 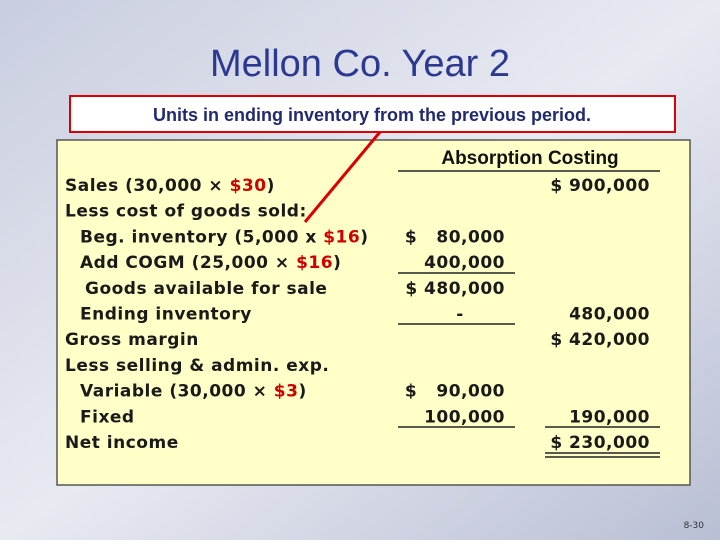 What do you see at coordinates (455, 237) in the screenshot?
I see `amount: $ 80,000` at bounding box center [455, 237].